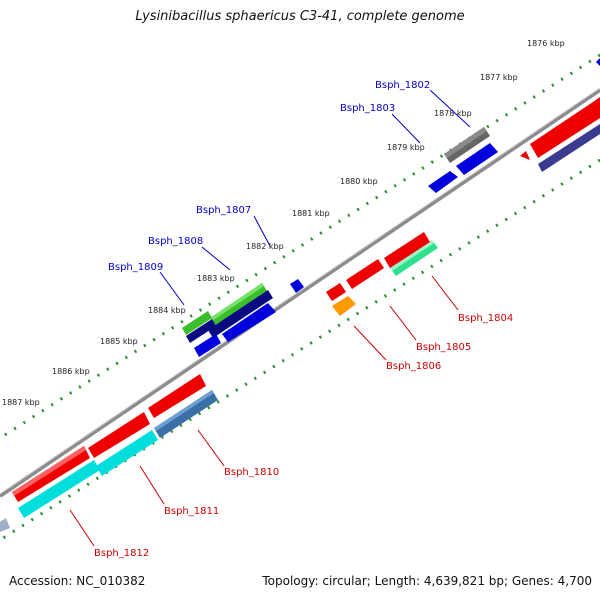 Image resolution: width=600 pixels, height=600 pixels. What do you see at coordinates (223, 210) in the screenshot?
I see `gene-label-bsph-1807: Bsph_1807` at bounding box center [223, 210].